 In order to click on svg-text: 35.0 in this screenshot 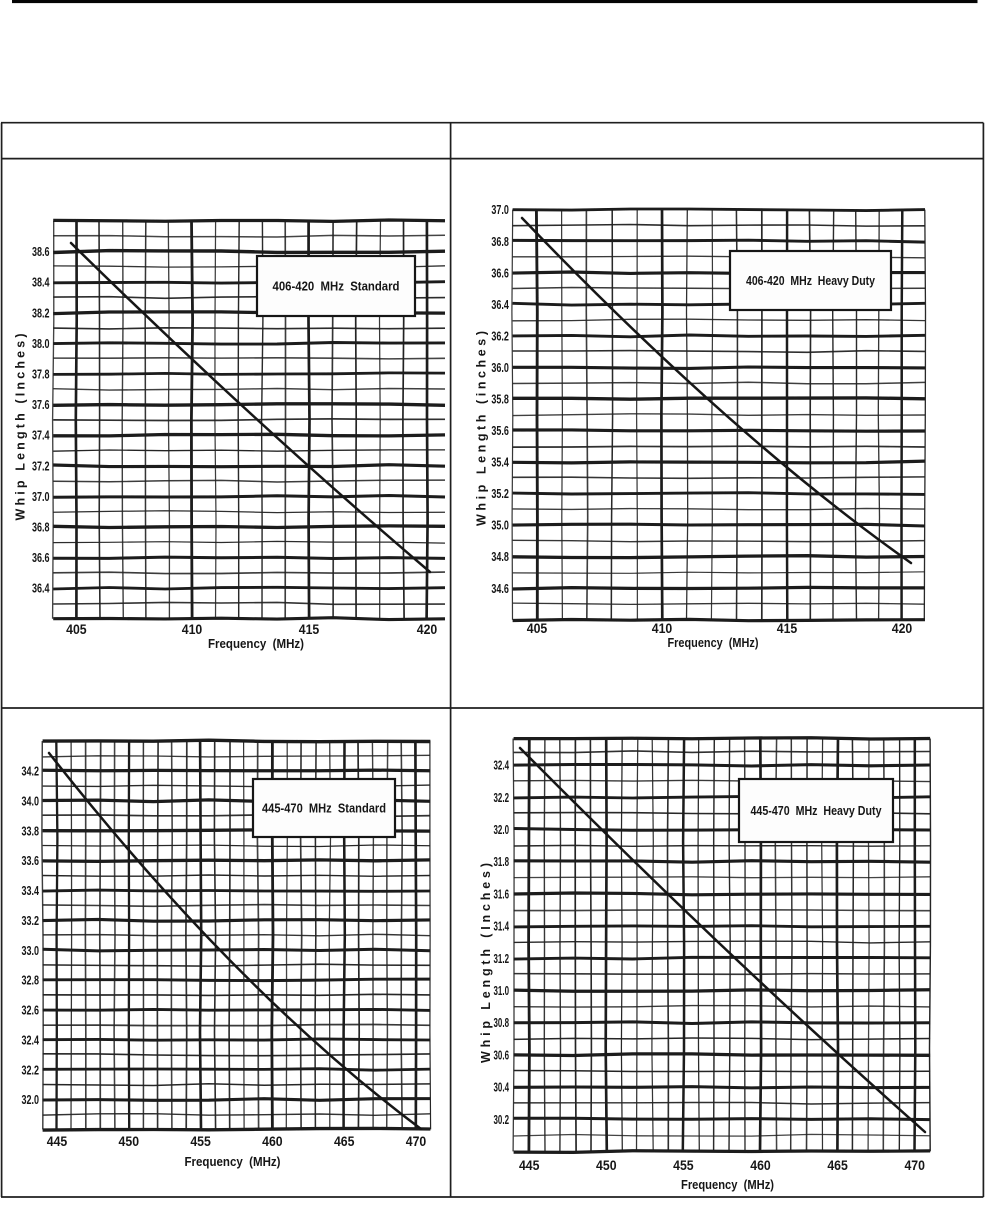, I will do `click(500, 525)`.